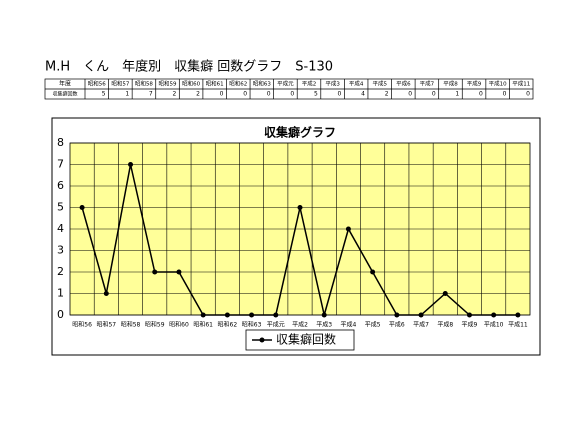 This screenshot has height=425, width=585. I want to click on y-tick-label: 3, so click(60, 250).